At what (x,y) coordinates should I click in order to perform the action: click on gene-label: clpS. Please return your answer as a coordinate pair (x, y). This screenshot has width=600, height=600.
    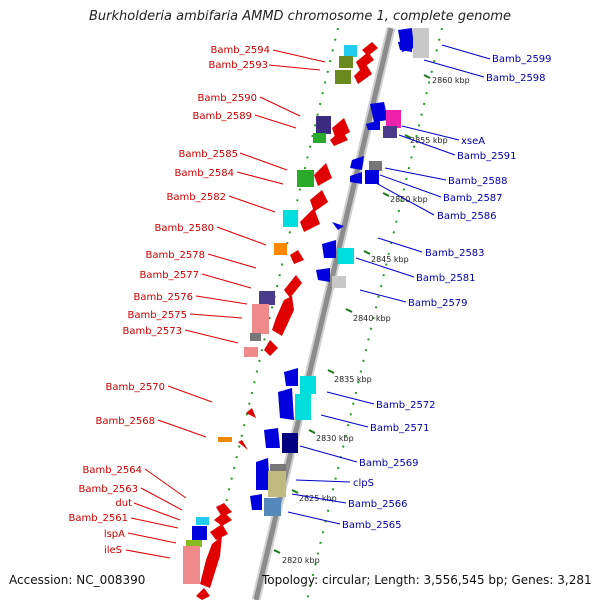
    Looking at the image, I should click on (363, 483).